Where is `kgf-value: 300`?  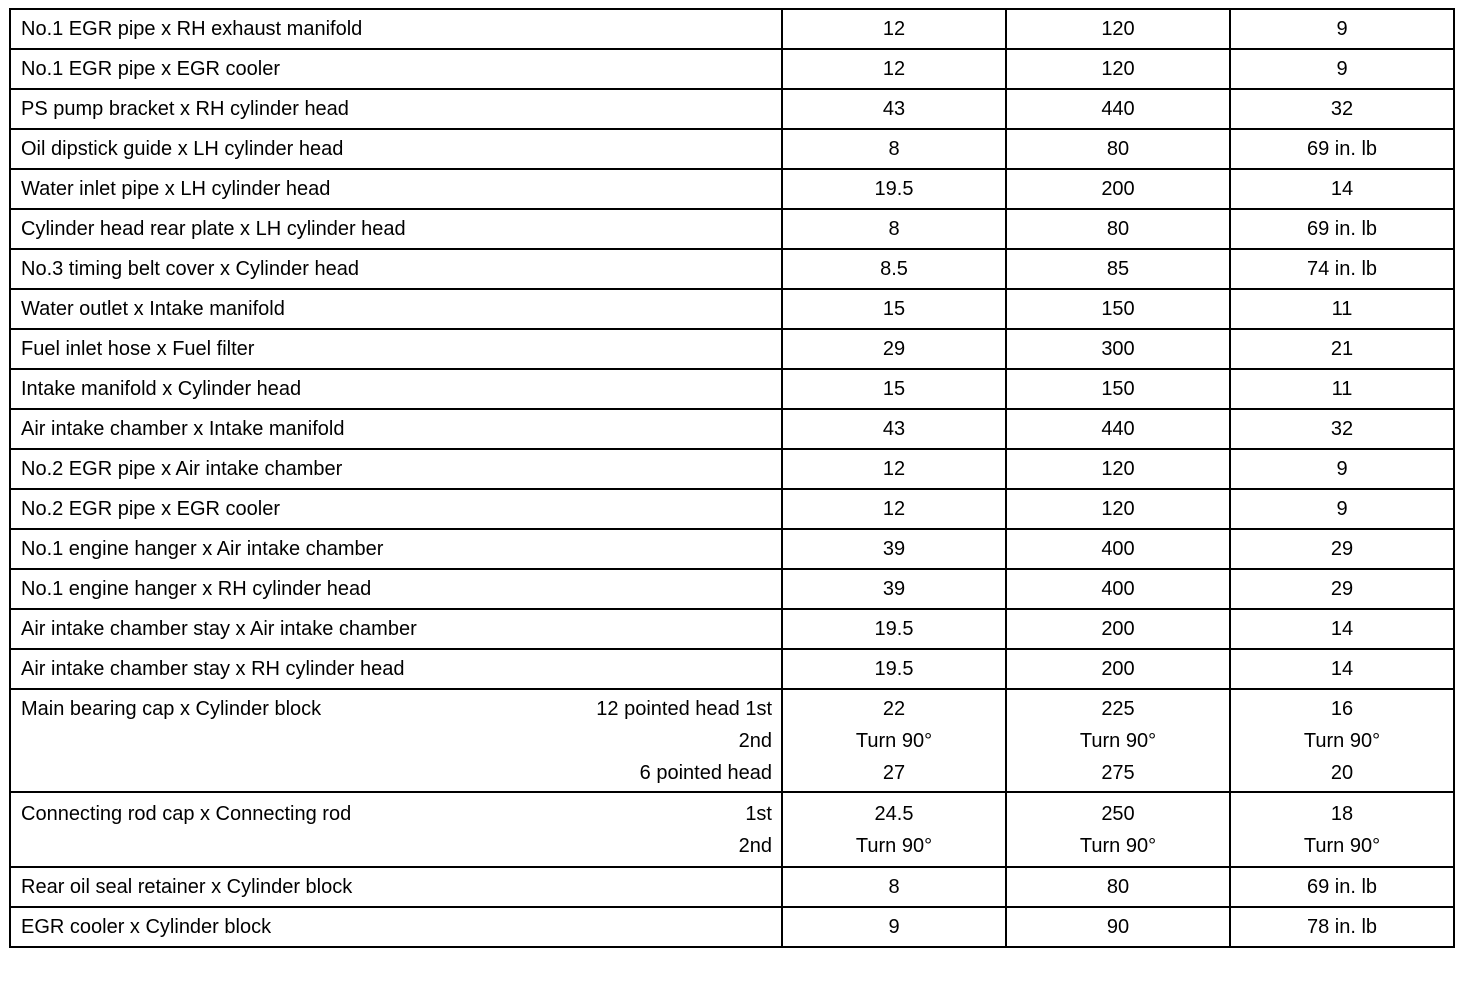 kgf-value: 300 is located at coordinates (1118, 349).